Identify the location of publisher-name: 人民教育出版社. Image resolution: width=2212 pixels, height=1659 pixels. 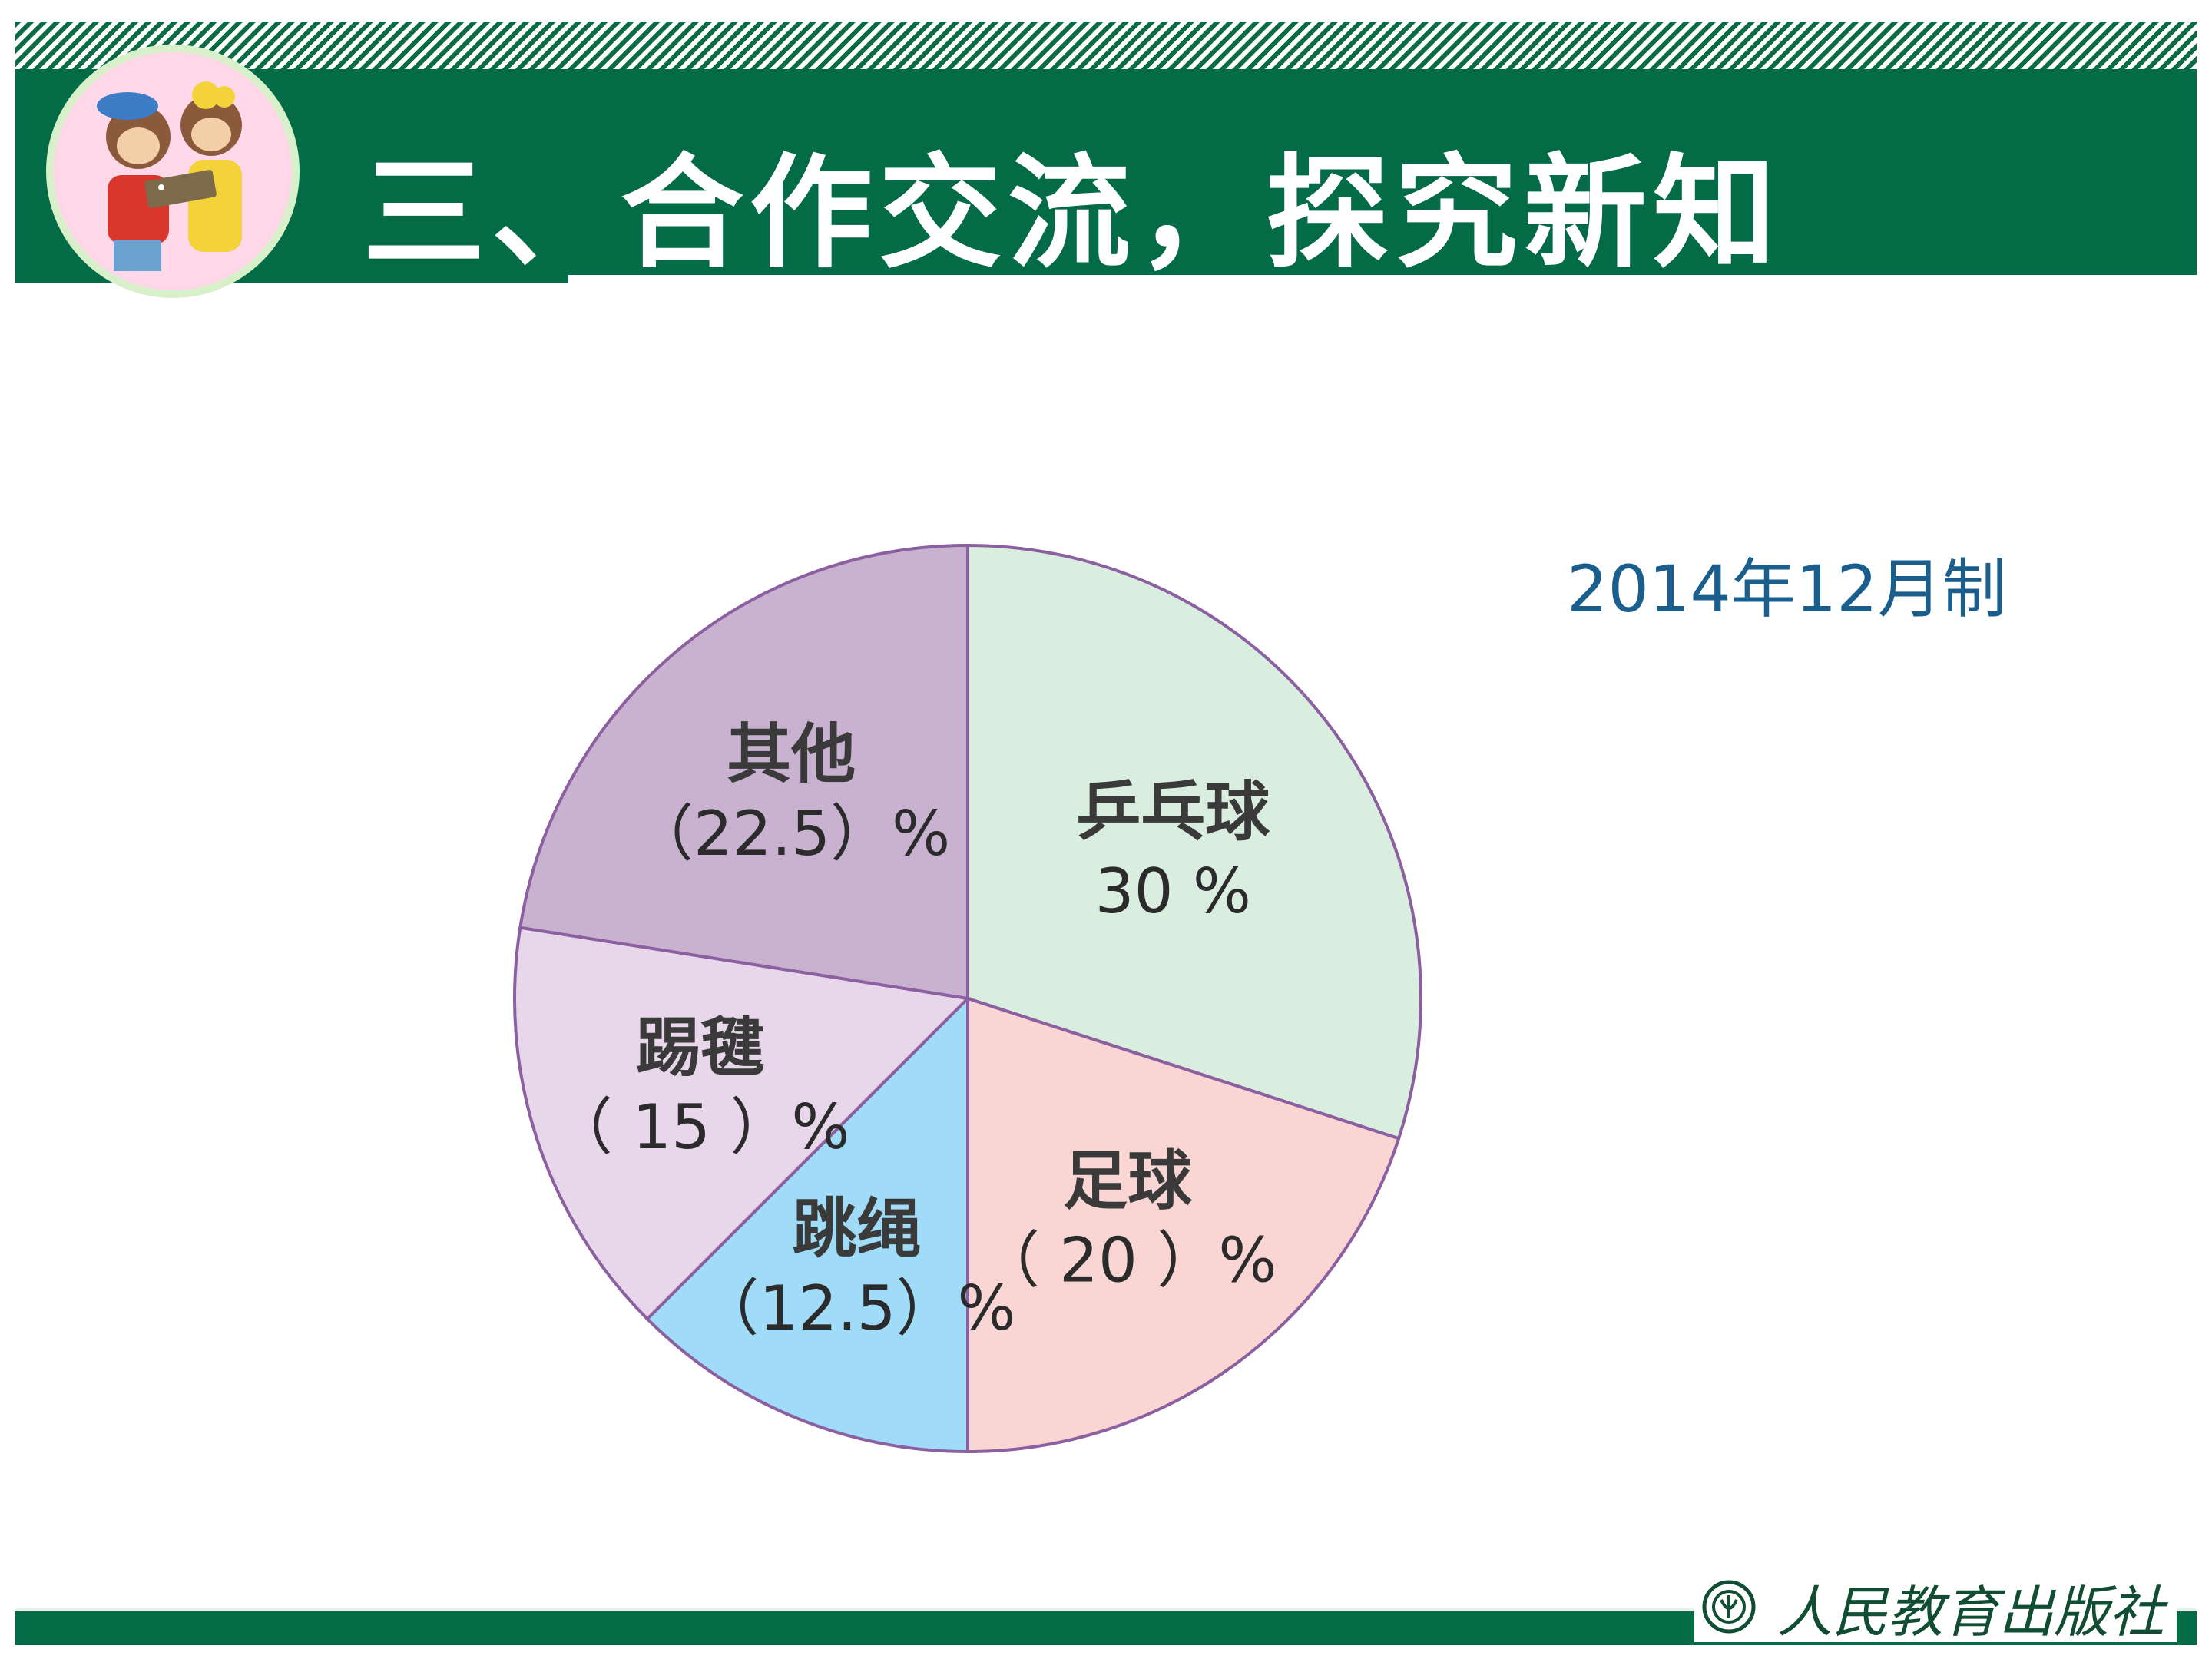
(1970, 1612).